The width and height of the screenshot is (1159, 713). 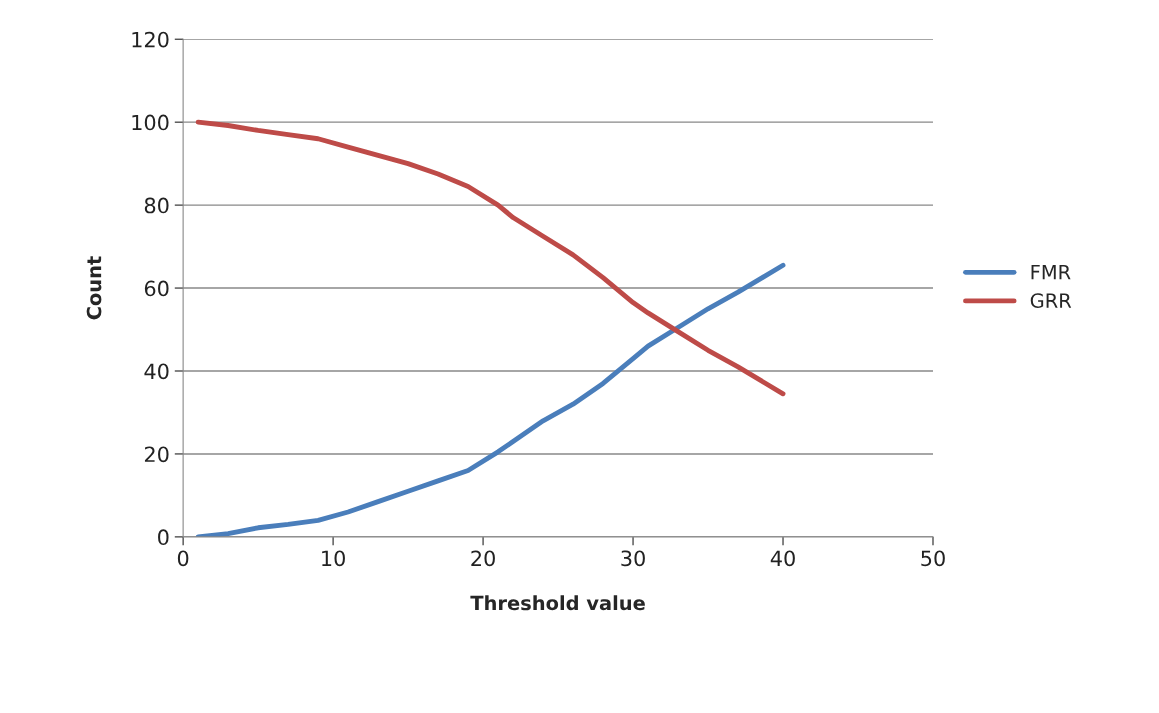 I want to click on legend-label: FMR, so click(x=1051, y=272).